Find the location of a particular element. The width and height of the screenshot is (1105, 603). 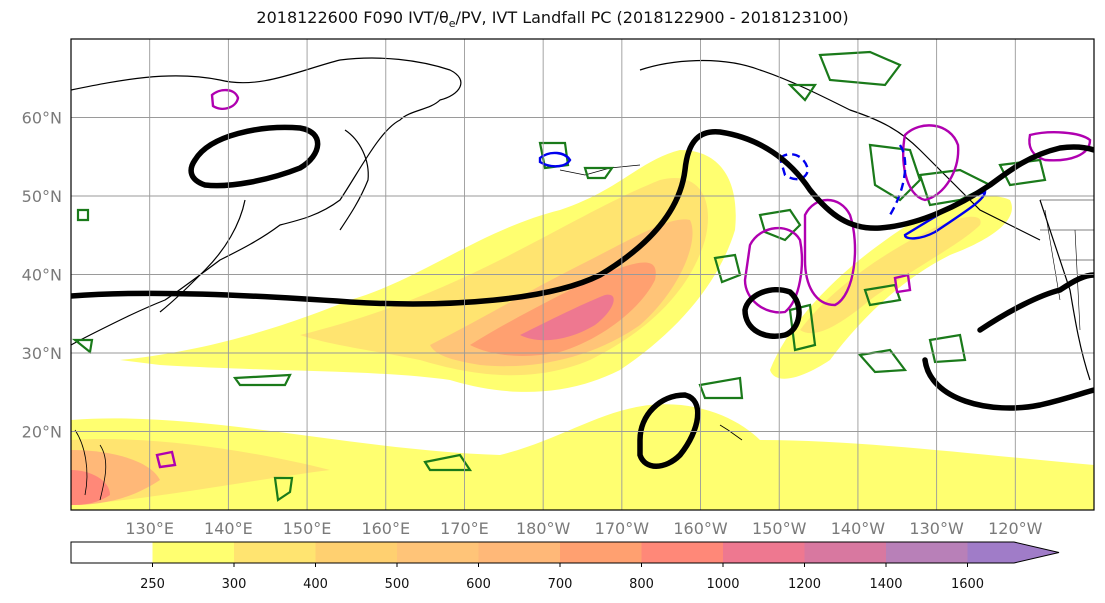

colorbar-tick-labels: 250 300 400 500 600 700 800 1000 1200 1400 1600 is located at coordinates (562, 577).